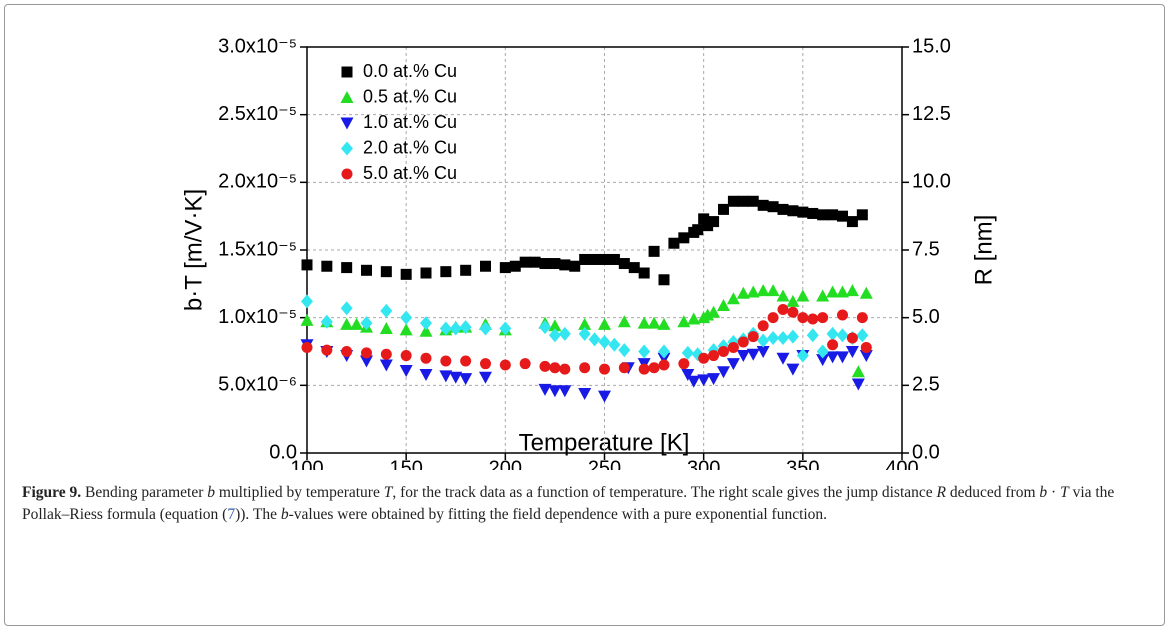 Image resolution: width=1171 pixels, height=632 pixels. Describe the element at coordinates (992, 492) in the screenshot. I see `caption-text: deduced from` at that location.